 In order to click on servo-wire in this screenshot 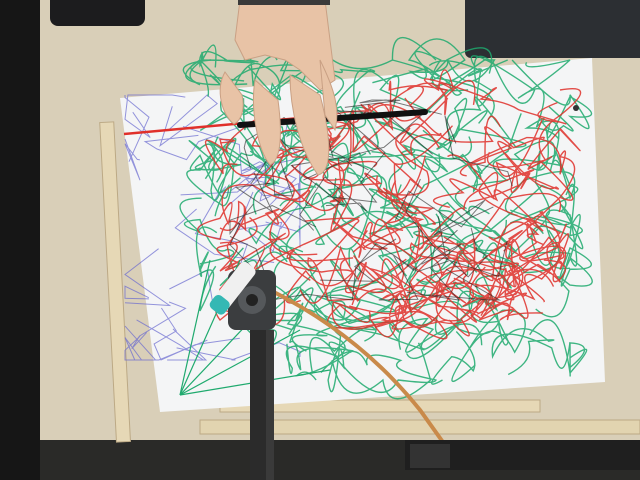, I will do `click(358, 367)`.